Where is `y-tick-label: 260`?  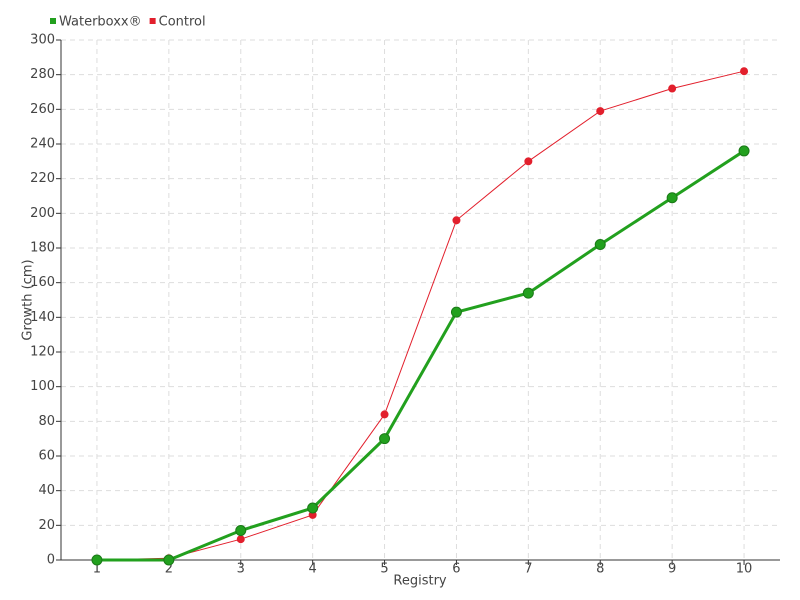
y-tick-label: 260 is located at coordinates (42, 109).